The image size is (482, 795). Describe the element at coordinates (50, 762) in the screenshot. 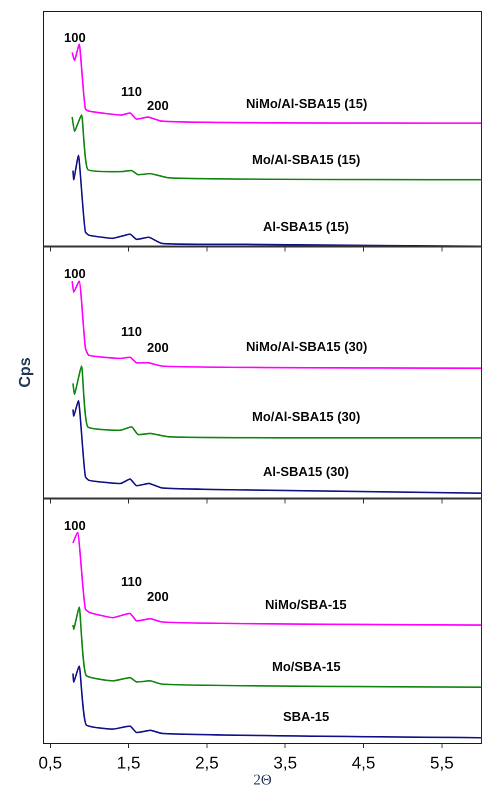

I see `x-tick-label: 0,5` at that location.